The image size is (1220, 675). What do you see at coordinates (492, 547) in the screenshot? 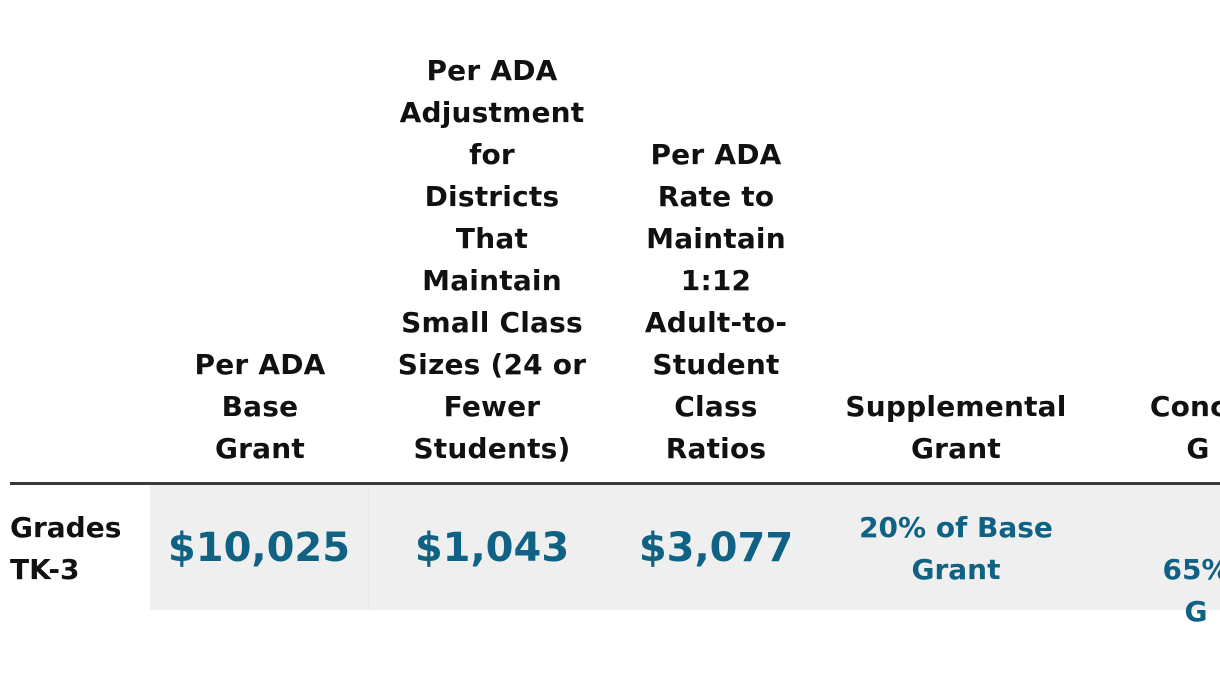
I see `value-small-class-adjustment: $1,043` at bounding box center [492, 547].